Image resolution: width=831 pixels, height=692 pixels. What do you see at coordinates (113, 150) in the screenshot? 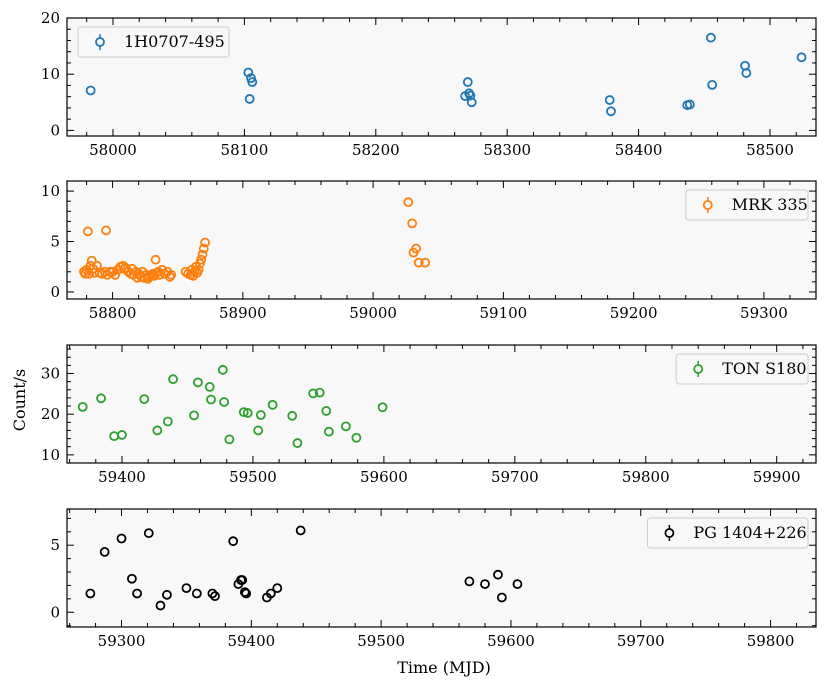
I see `x-tick-label: 58000` at bounding box center [113, 150].